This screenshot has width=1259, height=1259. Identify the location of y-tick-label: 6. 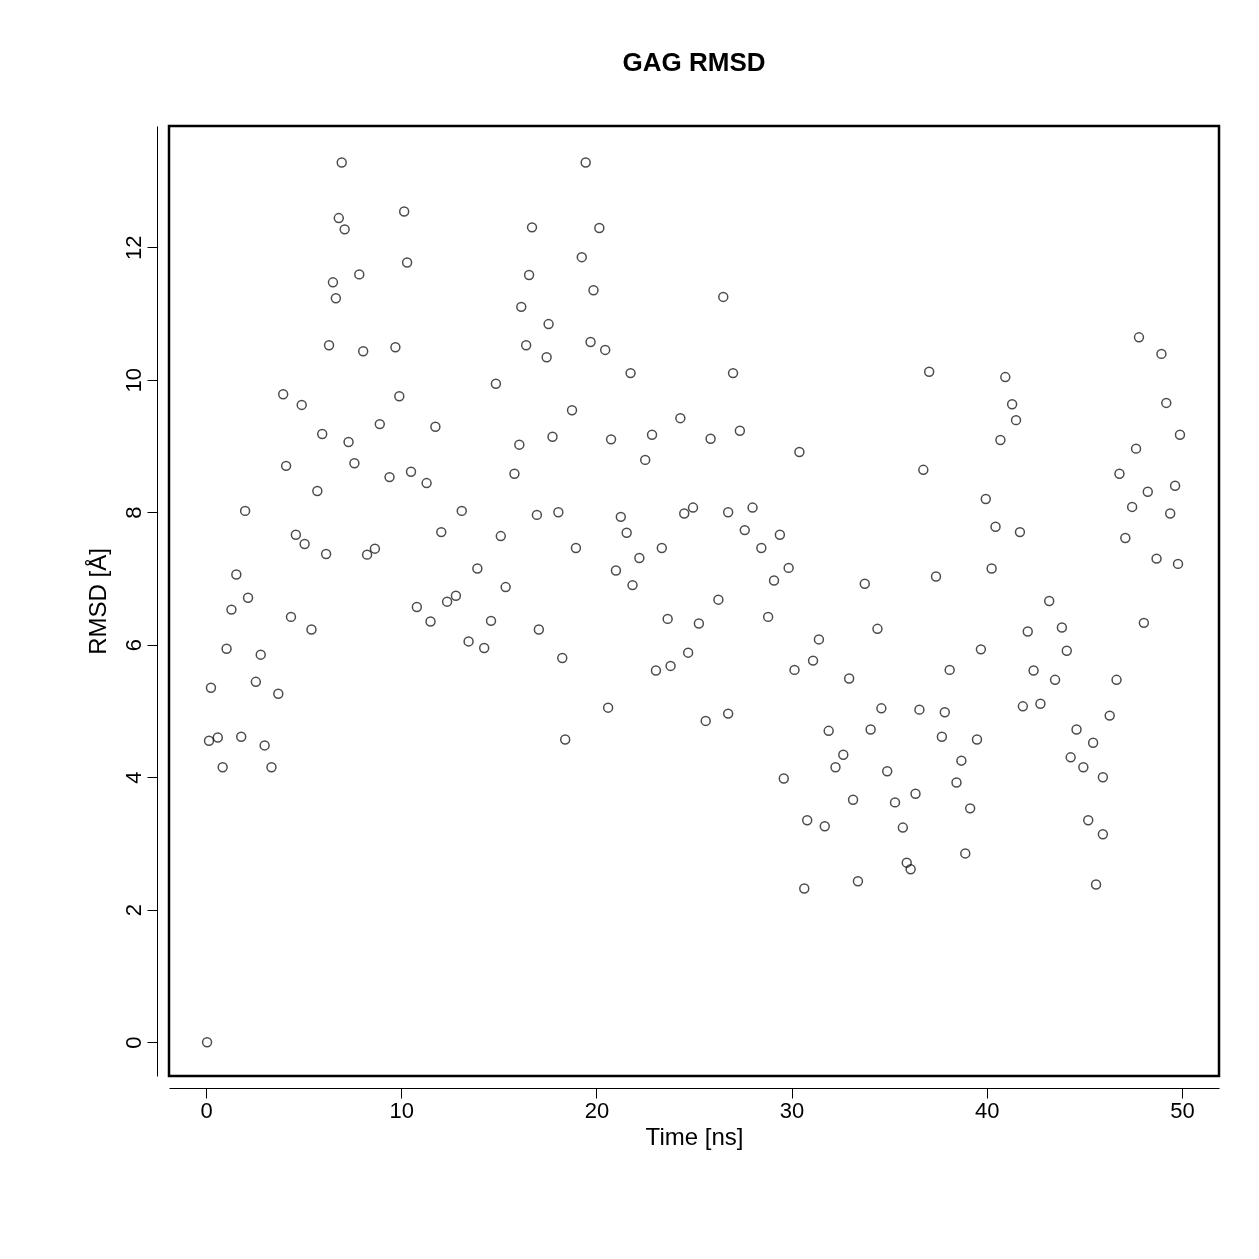
(133, 645).